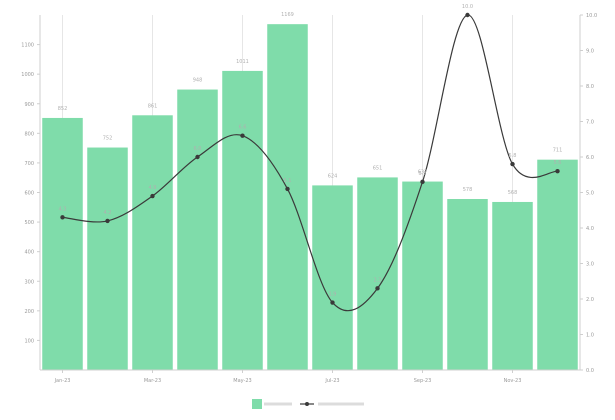 The height and width of the screenshot is (420, 615). I want to click on legend-swatch-line-marker, so click(307, 404).